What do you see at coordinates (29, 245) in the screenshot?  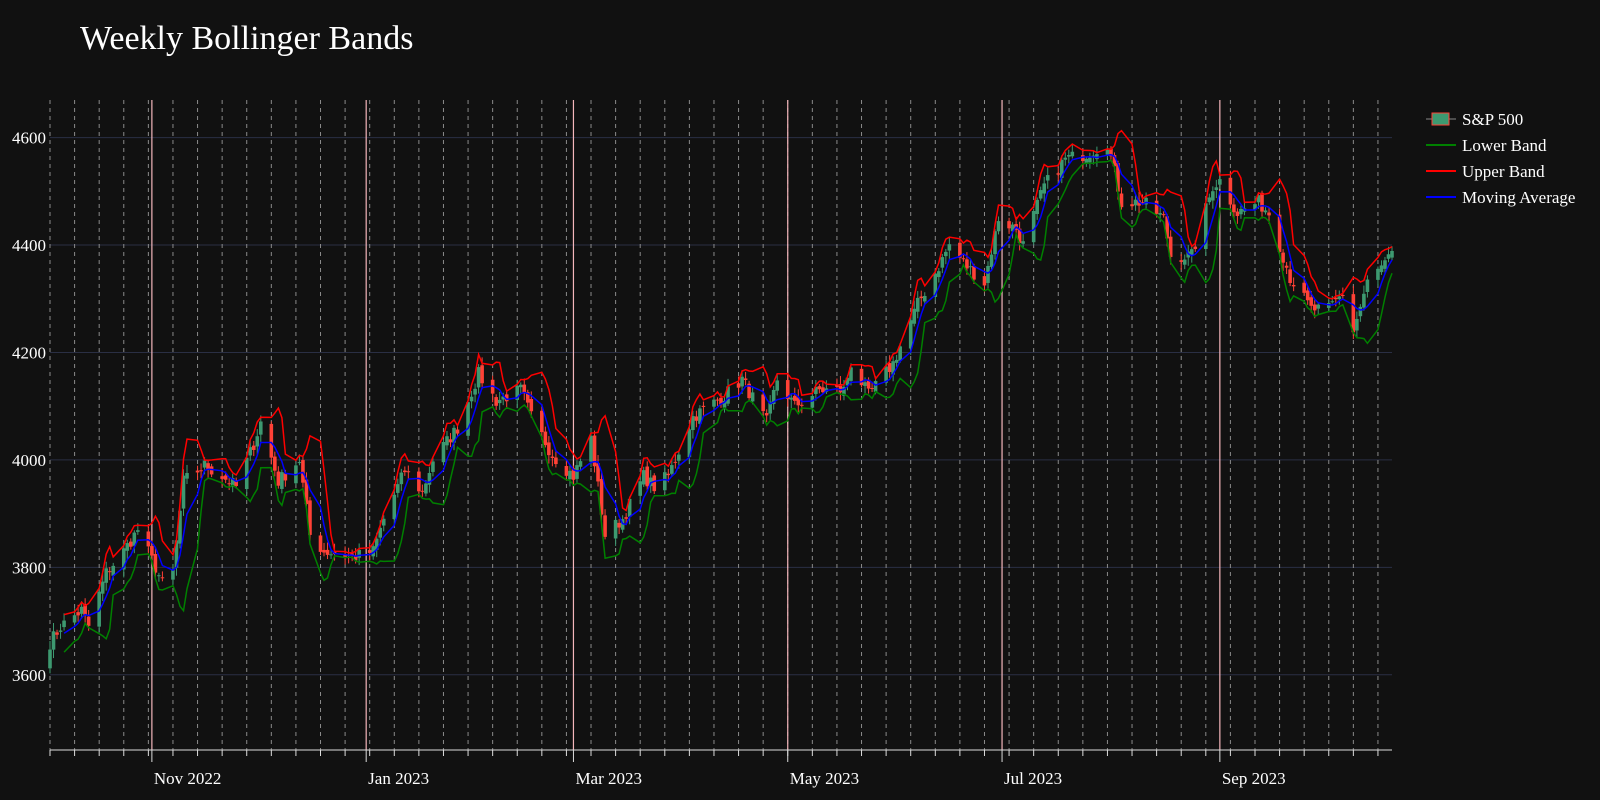 I see `y-tick-label: 4400` at bounding box center [29, 245].